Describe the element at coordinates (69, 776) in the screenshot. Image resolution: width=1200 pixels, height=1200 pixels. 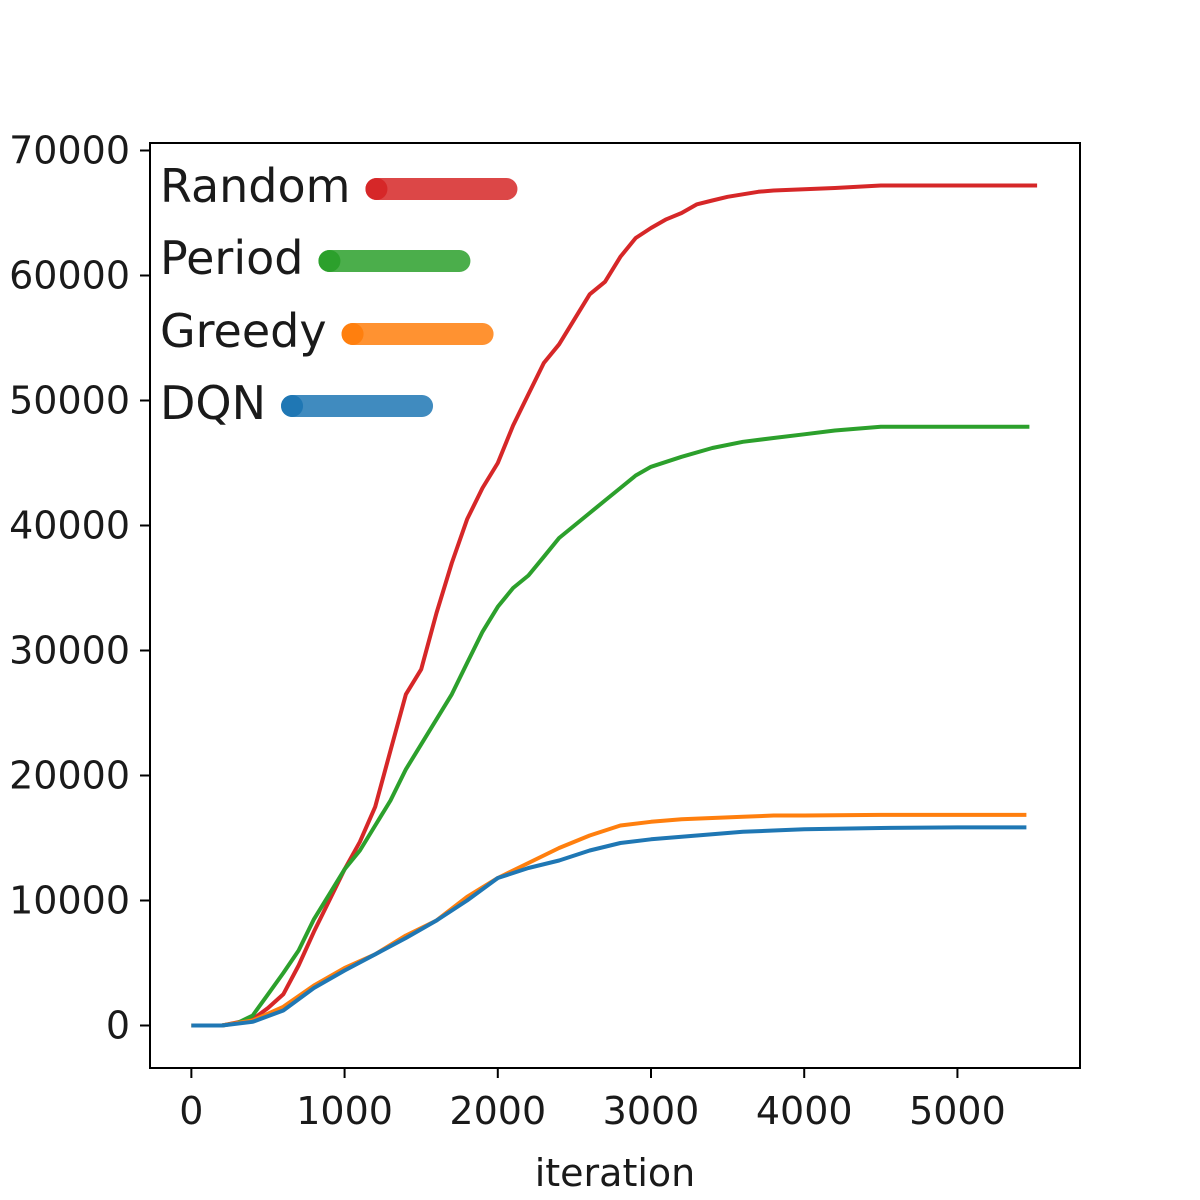
I see `y-tick-label: 20000` at that location.